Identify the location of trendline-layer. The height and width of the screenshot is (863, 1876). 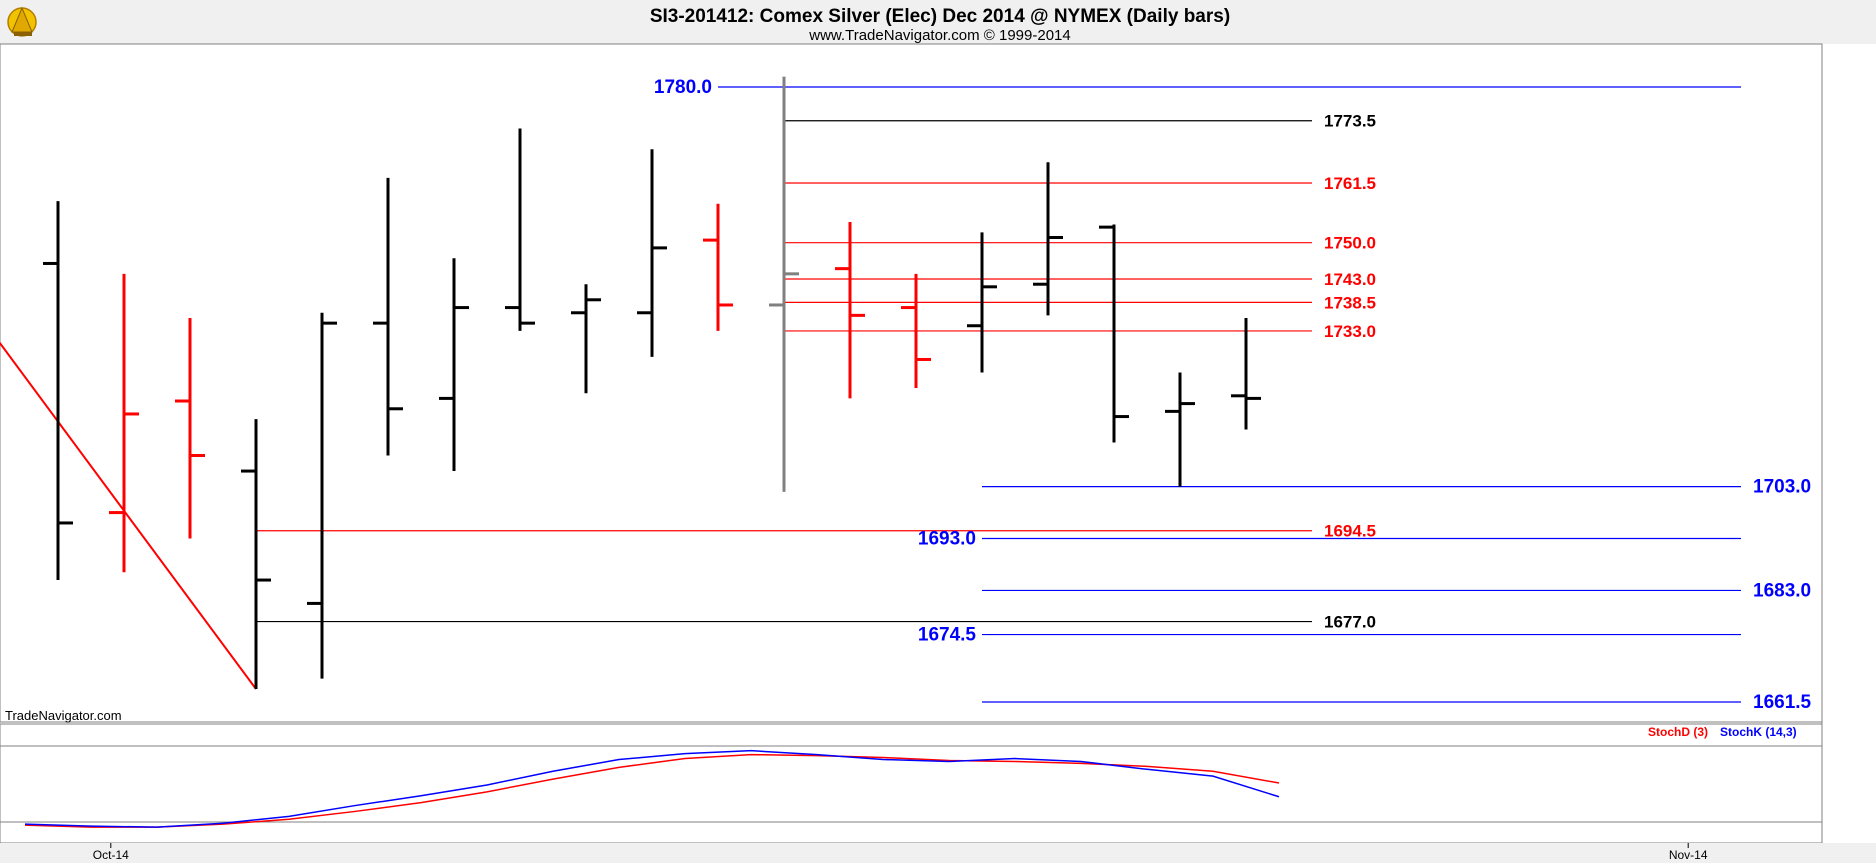
(128, 515).